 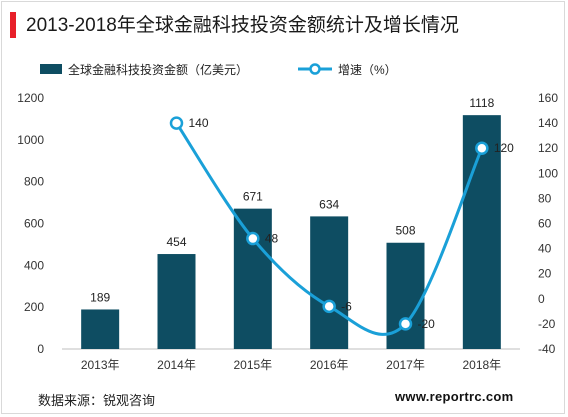 What do you see at coordinates (176, 365) in the screenshot?
I see `x-tick-label: 2014年` at bounding box center [176, 365].